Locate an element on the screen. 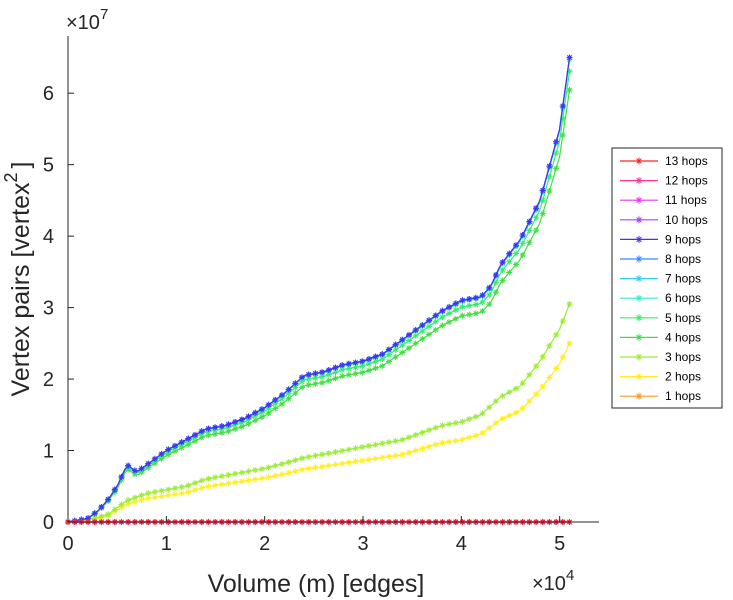 The height and width of the screenshot is (600, 733). legend-label: 13 hops is located at coordinates (686, 161).